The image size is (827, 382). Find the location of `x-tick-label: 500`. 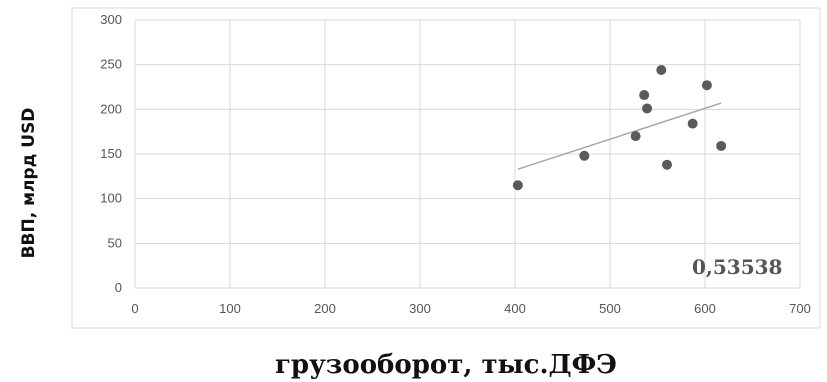

x-tick-label: 500 is located at coordinates (610, 308).